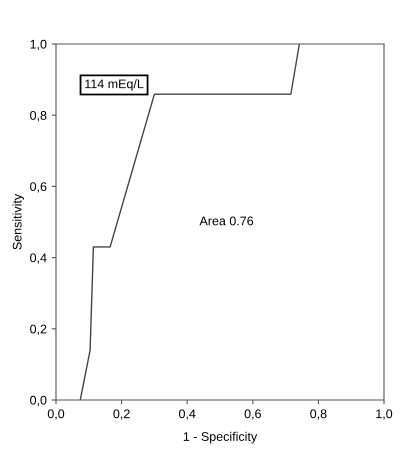 The width and height of the screenshot is (405, 470). What do you see at coordinates (38, 187) in the screenshot?
I see `y-tick-label: 0,6` at bounding box center [38, 187].